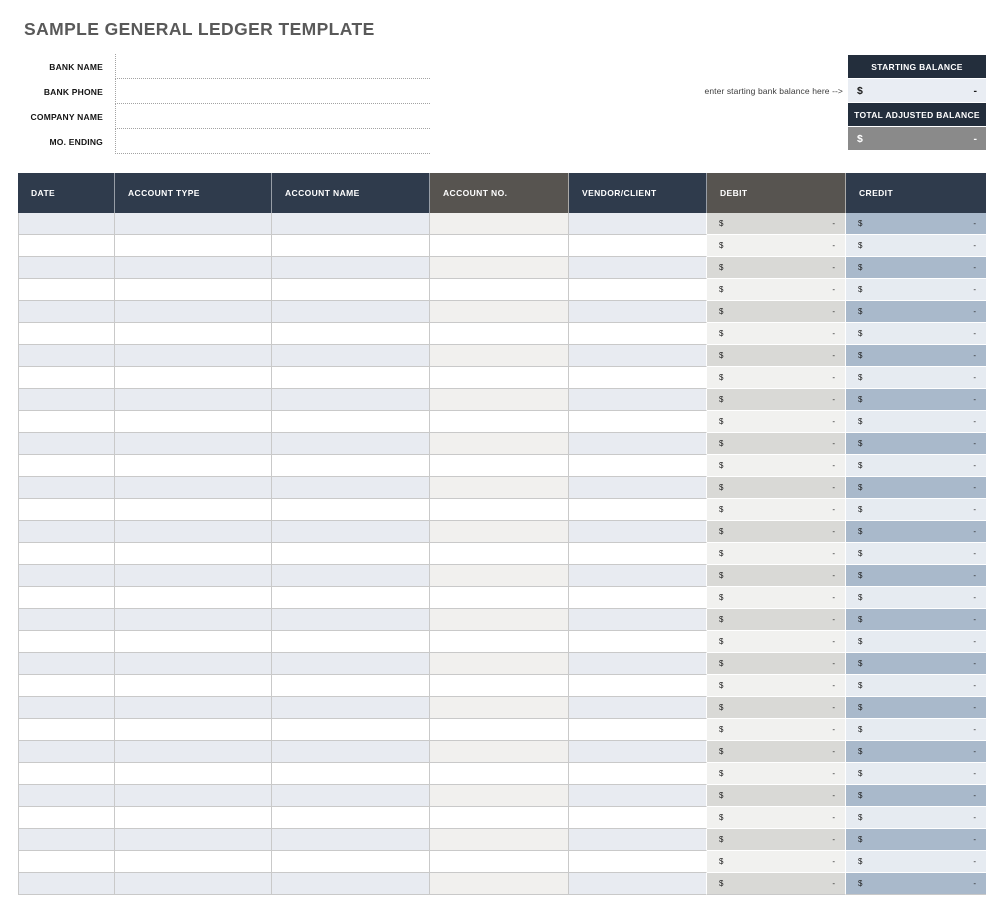 This screenshot has height=919, width=1008. Describe the element at coordinates (917, 90) in the screenshot. I see `starting-balance-cell: $ -` at that location.